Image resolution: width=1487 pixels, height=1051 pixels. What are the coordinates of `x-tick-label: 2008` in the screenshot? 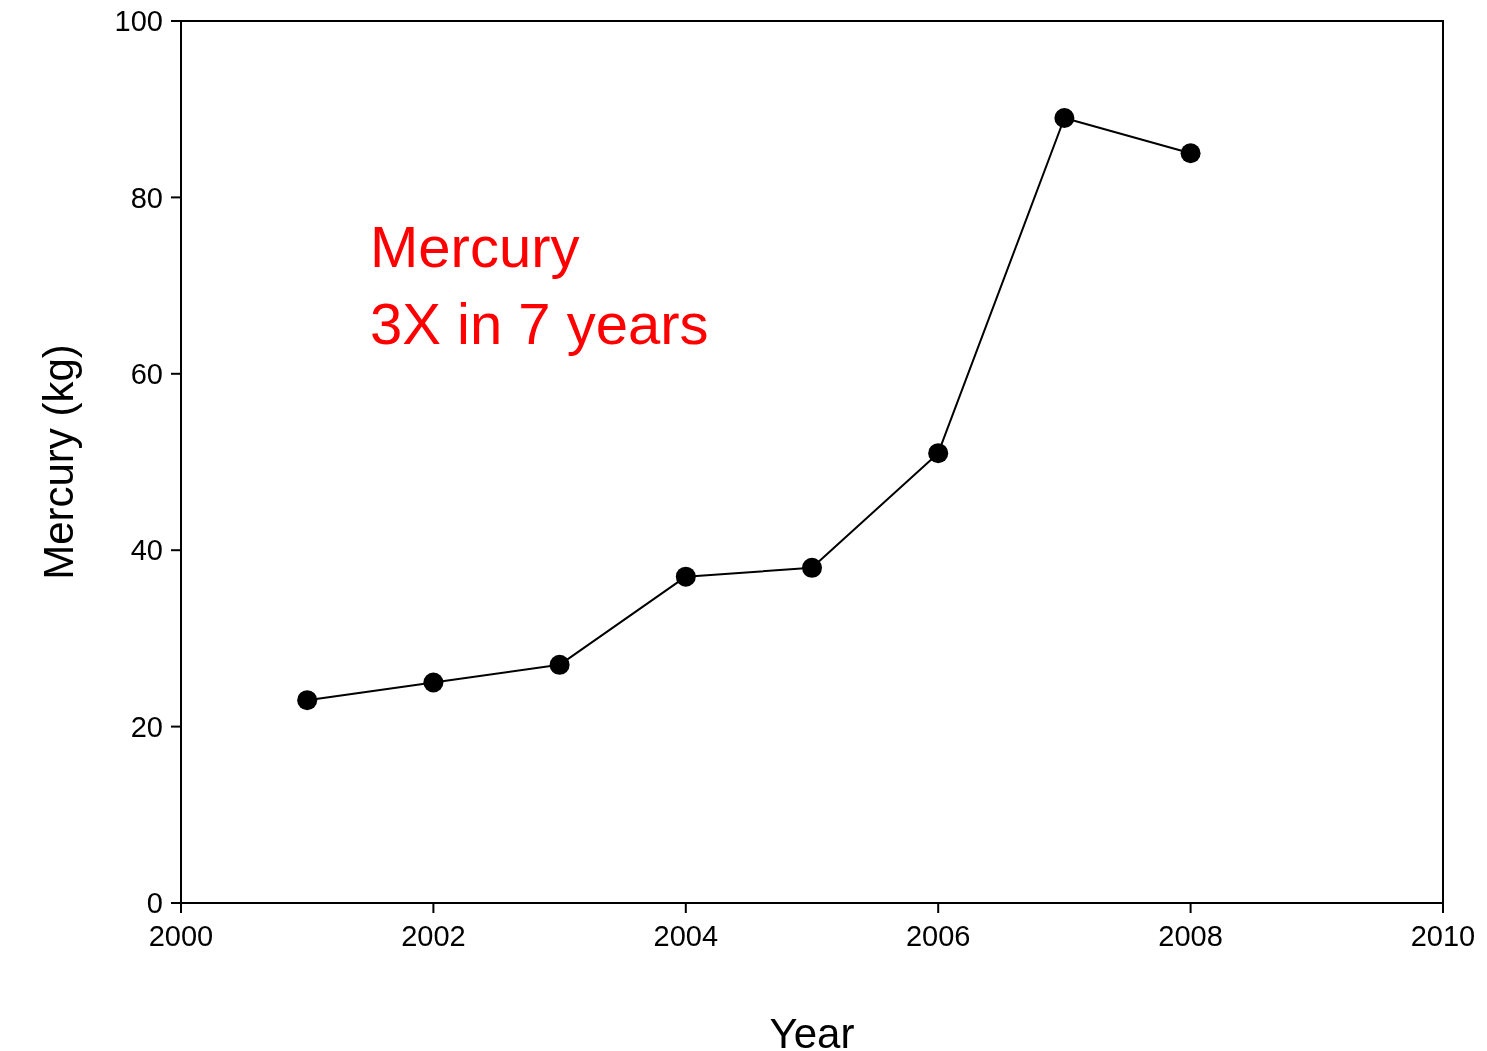 It's located at (1190, 935).